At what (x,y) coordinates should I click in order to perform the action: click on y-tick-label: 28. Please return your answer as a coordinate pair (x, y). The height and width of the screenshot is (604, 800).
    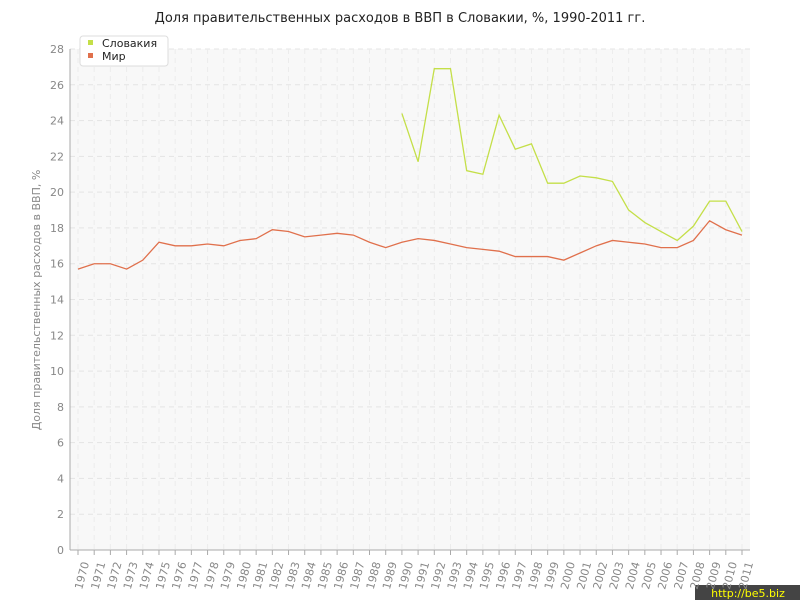
    Looking at the image, I should click on (57, 49).